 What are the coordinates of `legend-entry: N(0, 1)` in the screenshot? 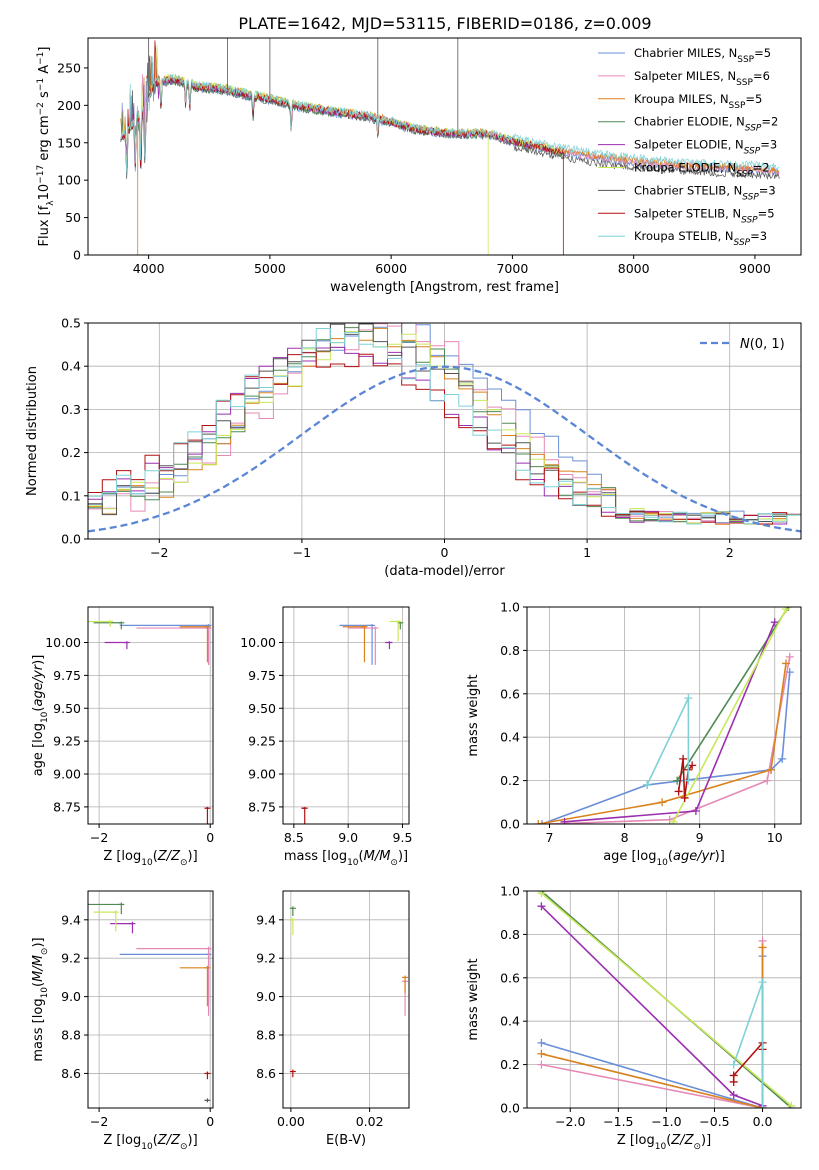 It's located at (762, 344).